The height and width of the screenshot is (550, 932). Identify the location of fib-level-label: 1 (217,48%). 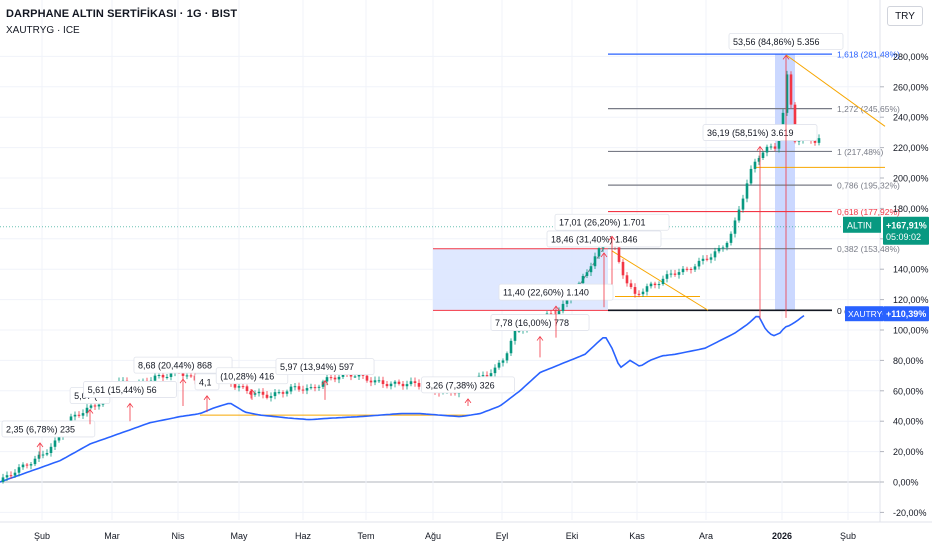
(860, 152).